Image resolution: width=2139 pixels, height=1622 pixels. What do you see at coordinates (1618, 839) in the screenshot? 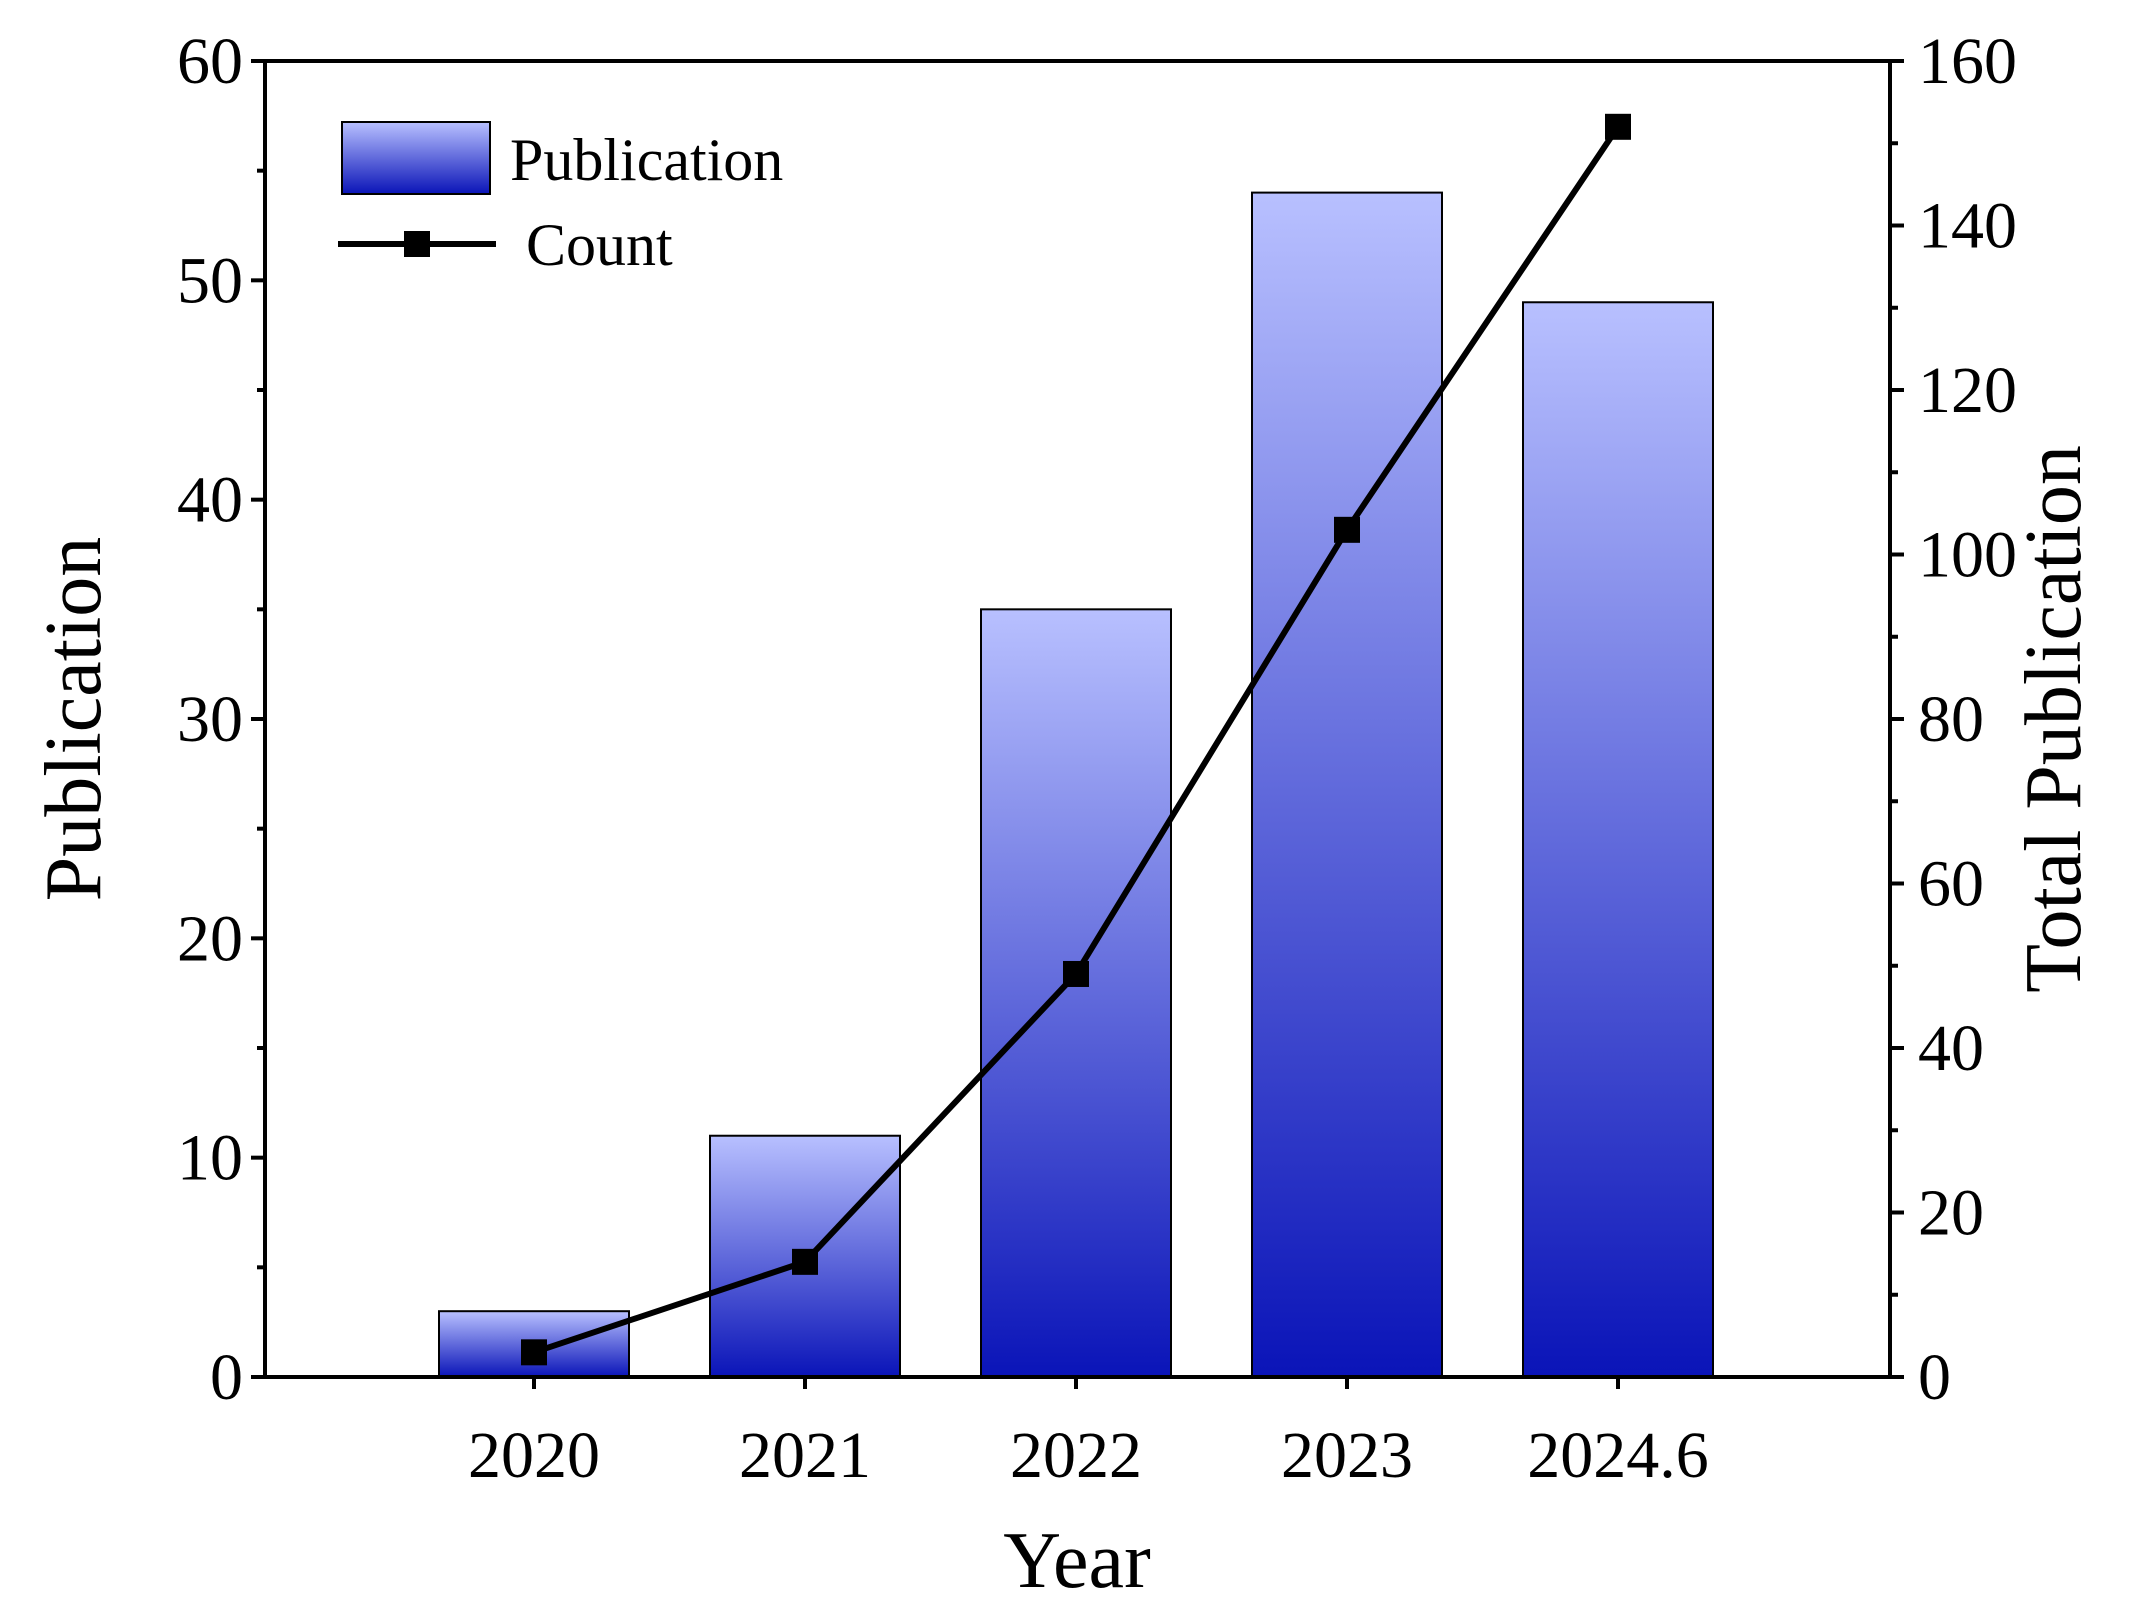
I see `bar-2024.6` at bounding box center [1618, 839].